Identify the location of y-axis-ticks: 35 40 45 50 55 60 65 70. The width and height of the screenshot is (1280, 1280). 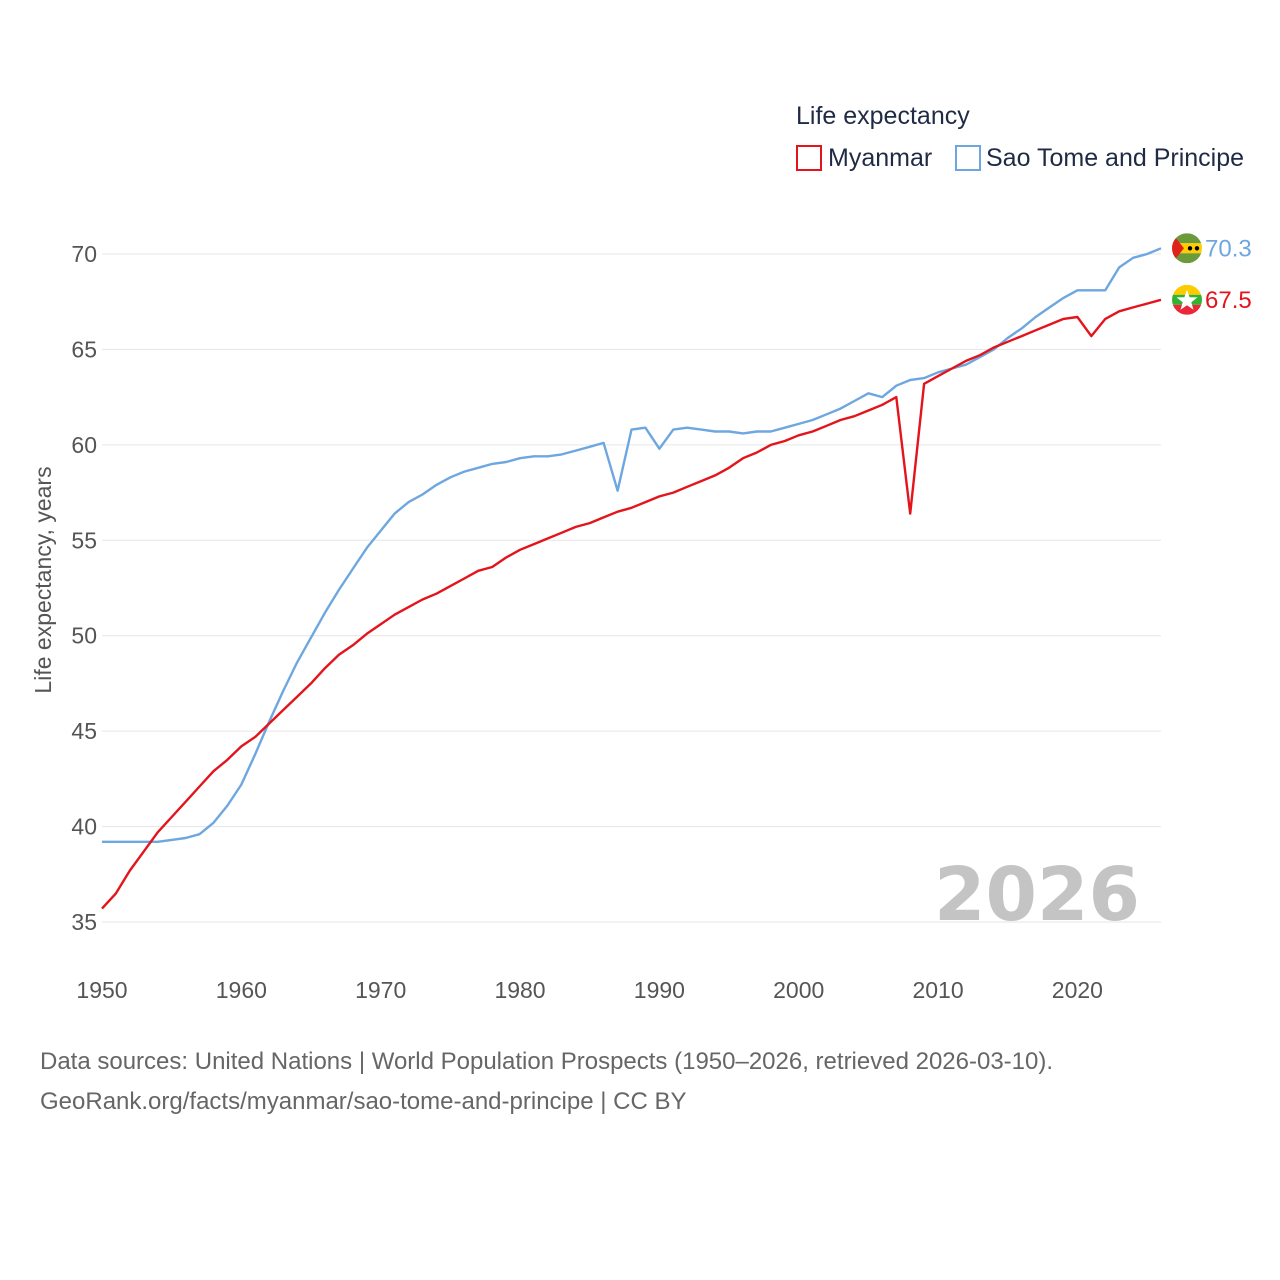
(84, 588).